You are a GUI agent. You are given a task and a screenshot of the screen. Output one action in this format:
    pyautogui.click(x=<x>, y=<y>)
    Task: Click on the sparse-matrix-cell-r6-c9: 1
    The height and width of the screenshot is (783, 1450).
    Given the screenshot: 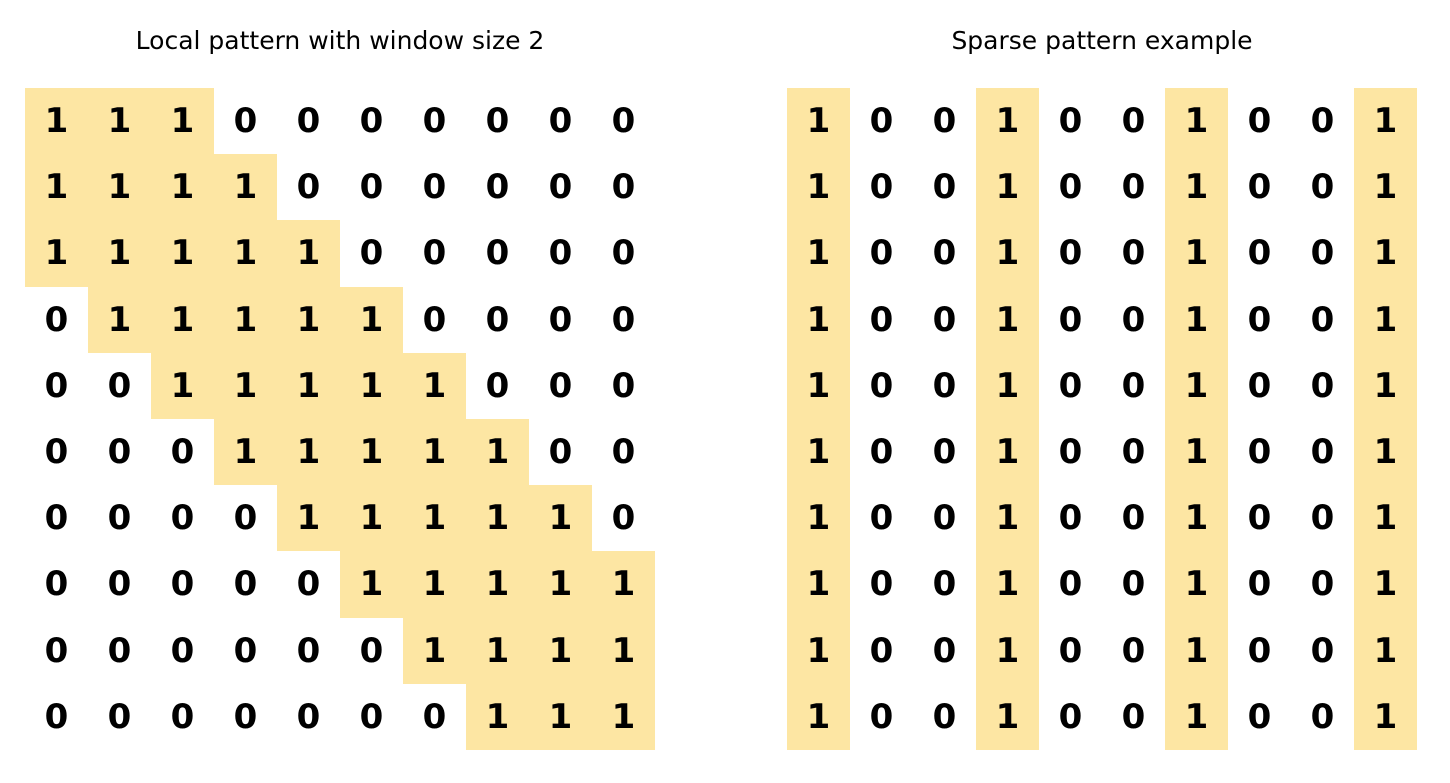 What is the action you would take?
    pyautogui.click(x=1385, y=518)
    